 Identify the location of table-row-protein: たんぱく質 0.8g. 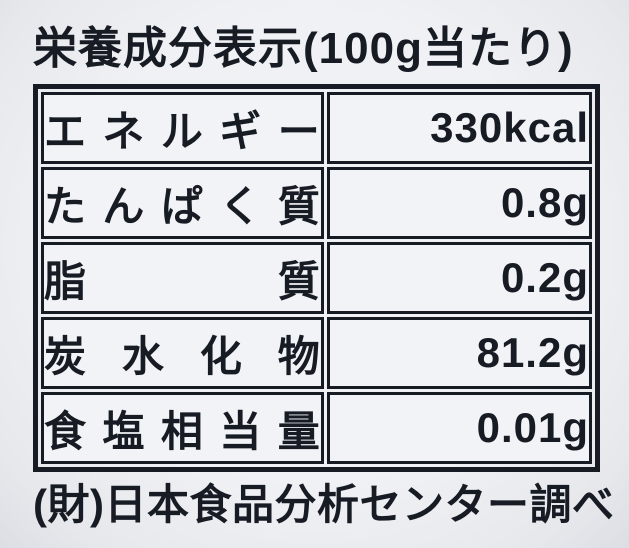
(316, 203).